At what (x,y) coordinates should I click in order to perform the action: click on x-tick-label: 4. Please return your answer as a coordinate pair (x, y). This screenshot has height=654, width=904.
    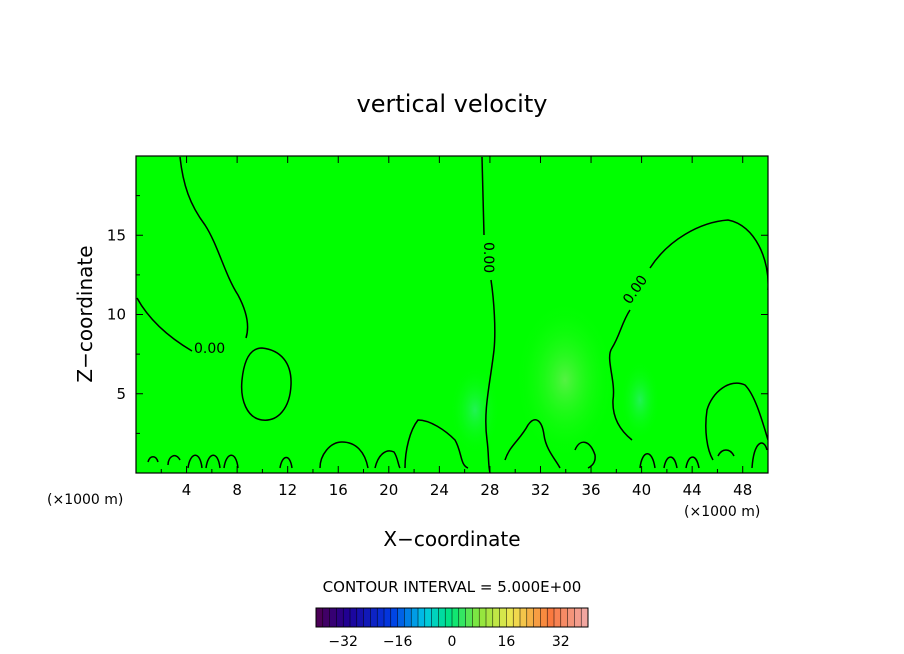
    Looking at the image, I should click on (187, 490).